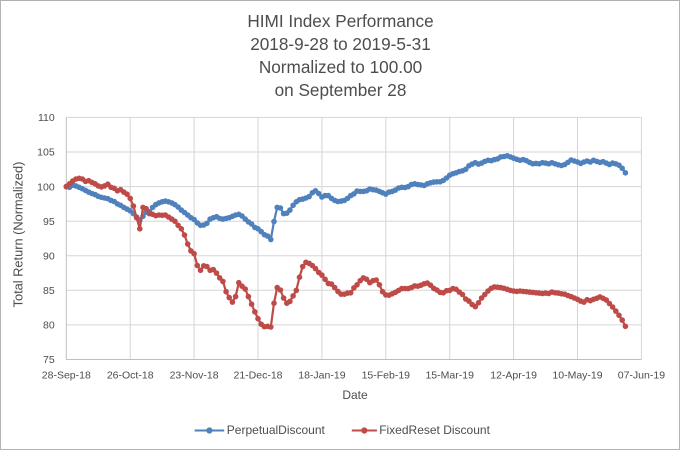  I want to click on svg-text: 15-Feb-19, so click(386, 375).